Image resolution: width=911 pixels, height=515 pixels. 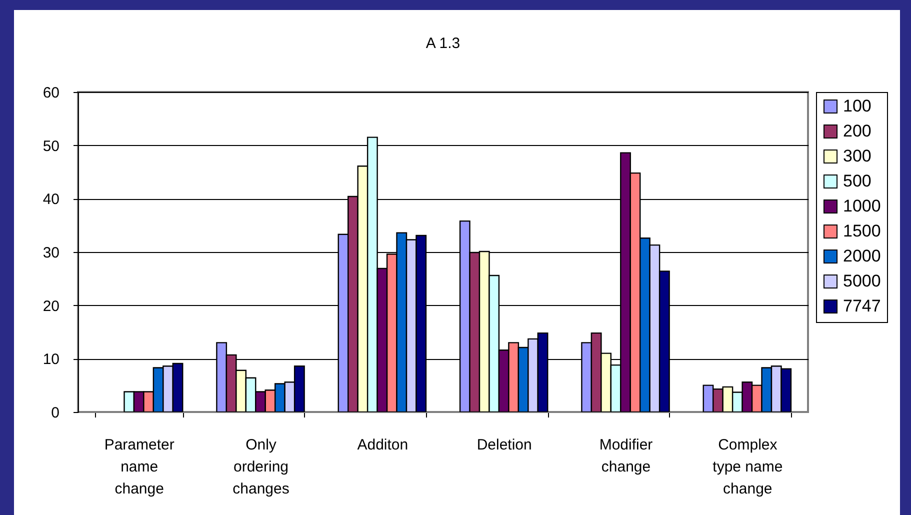 What do you see at coordinates (443, 43) in the screenshot?
I see `chart-title: A 1.3` at bounding box center [443, 43].